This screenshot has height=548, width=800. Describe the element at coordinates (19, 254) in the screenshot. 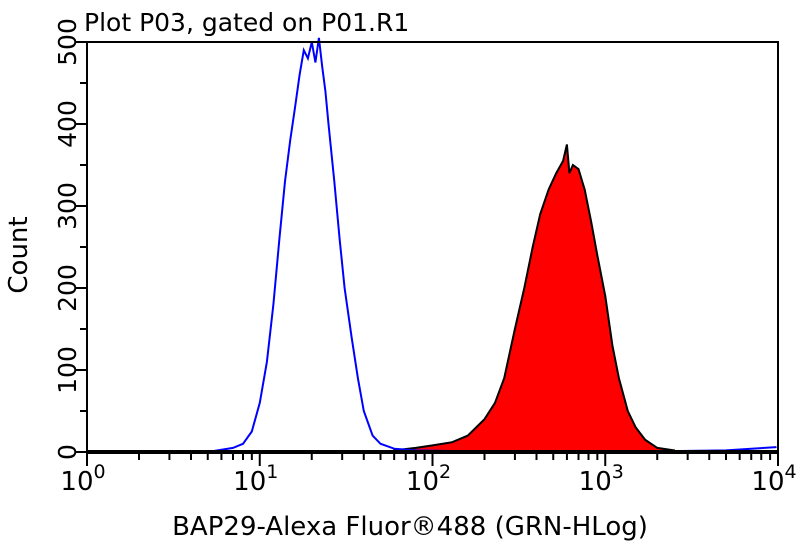

I see `y-axis-label: Count` at that location.